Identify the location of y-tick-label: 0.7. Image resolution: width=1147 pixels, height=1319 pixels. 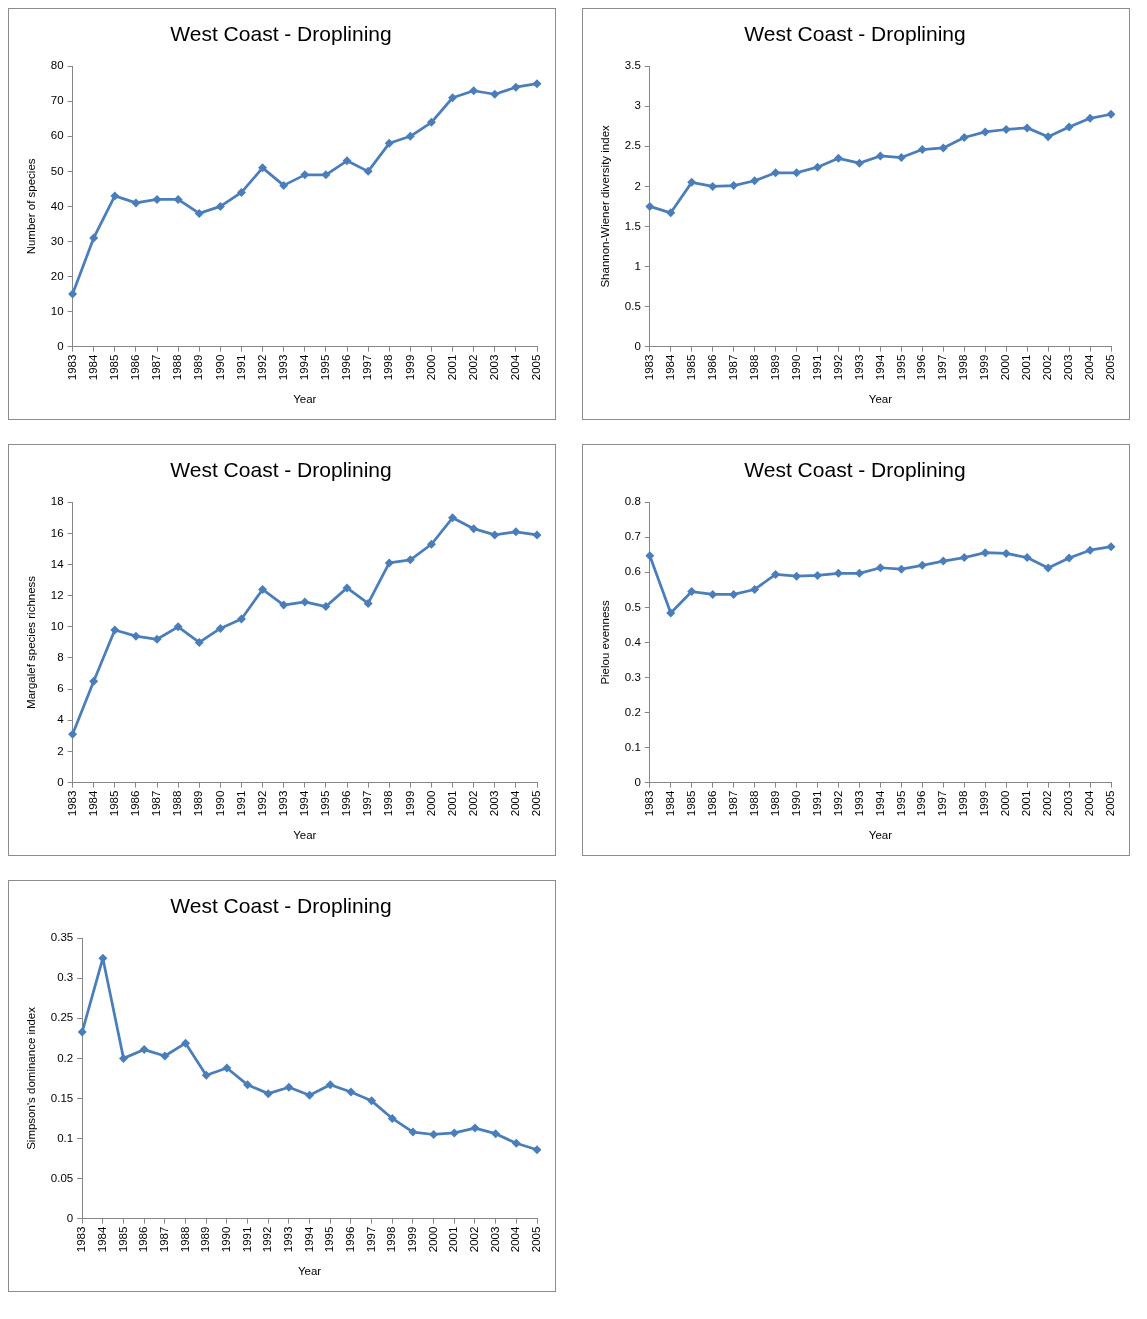
(632, 536).